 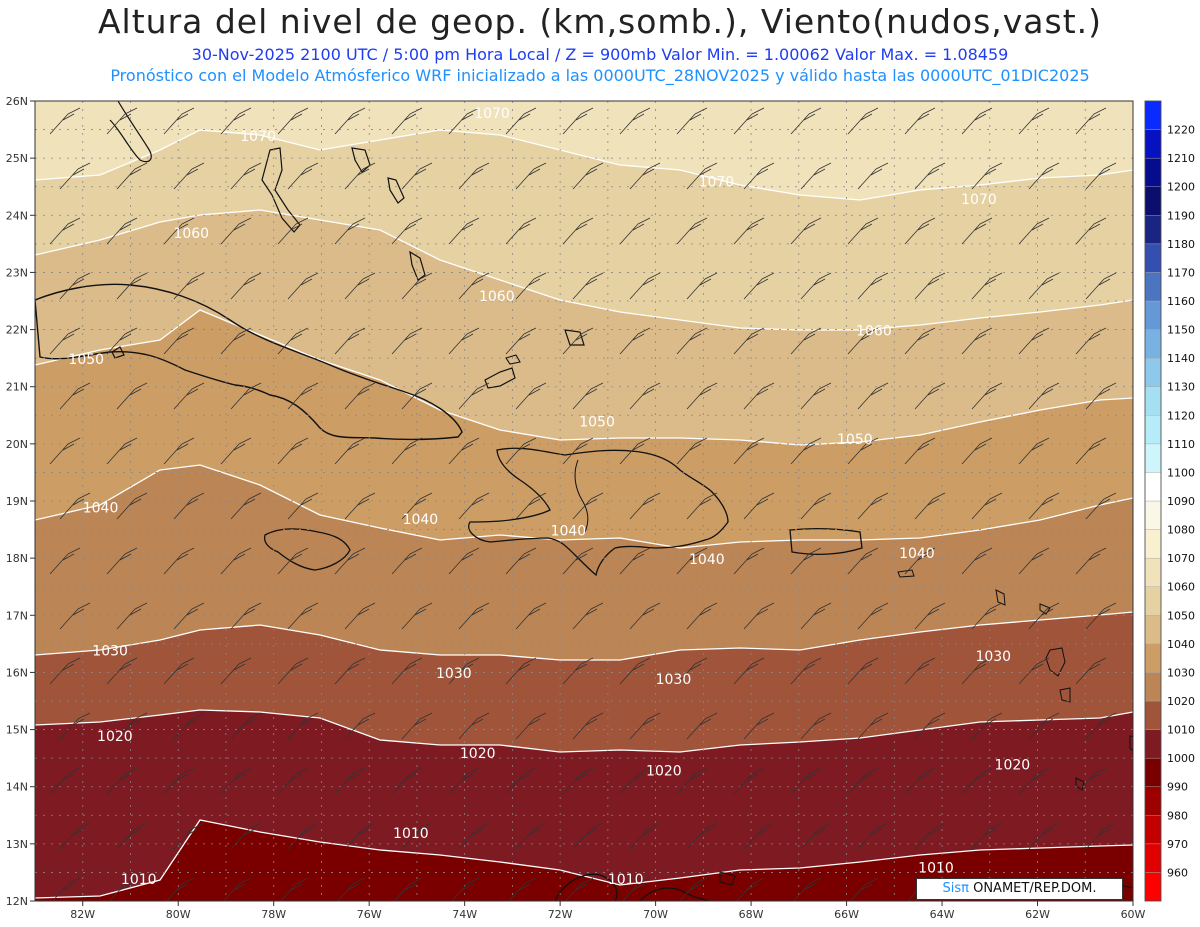 What do you see at coordinates (584, 636) in the screenshot?
I see `contour-line` at bounding box center [584, 636].